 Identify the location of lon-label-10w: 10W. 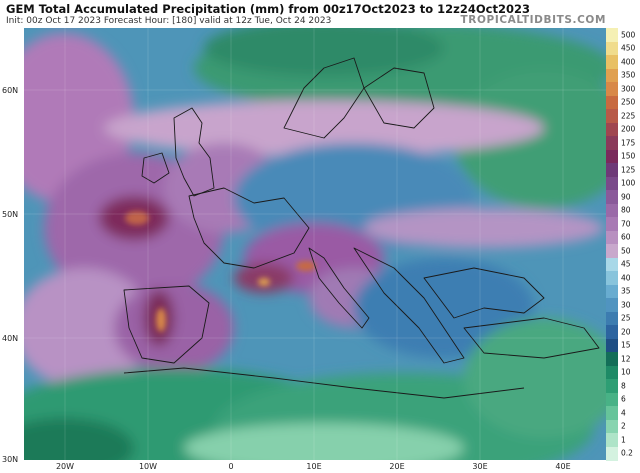
(148, 466).